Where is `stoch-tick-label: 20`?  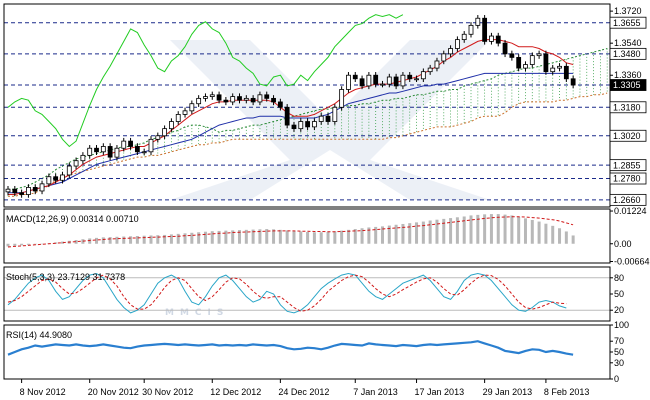 stoch-tick-label: 20 is located at coordinates (619, 310).